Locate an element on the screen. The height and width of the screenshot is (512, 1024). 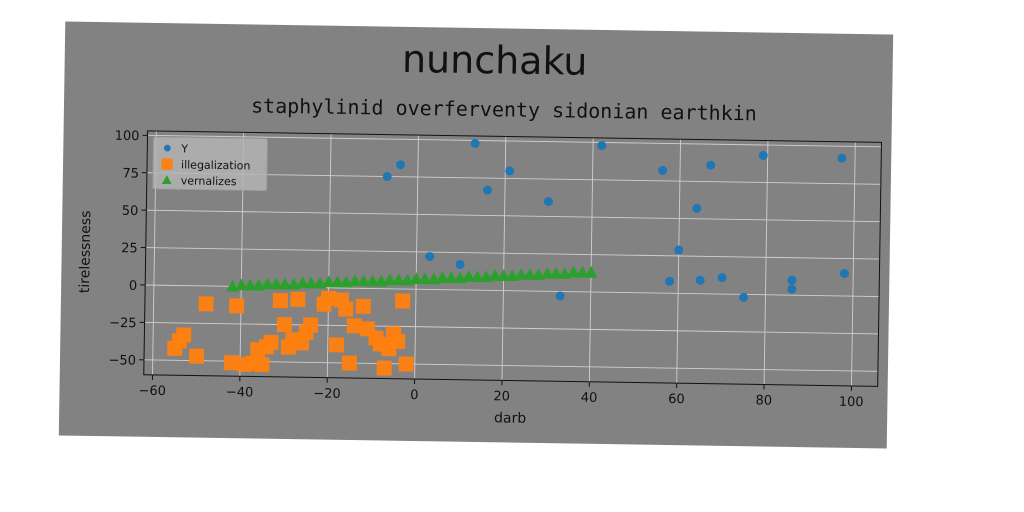
y-axis-label: tirelessness is located at coordinates (85, 251).